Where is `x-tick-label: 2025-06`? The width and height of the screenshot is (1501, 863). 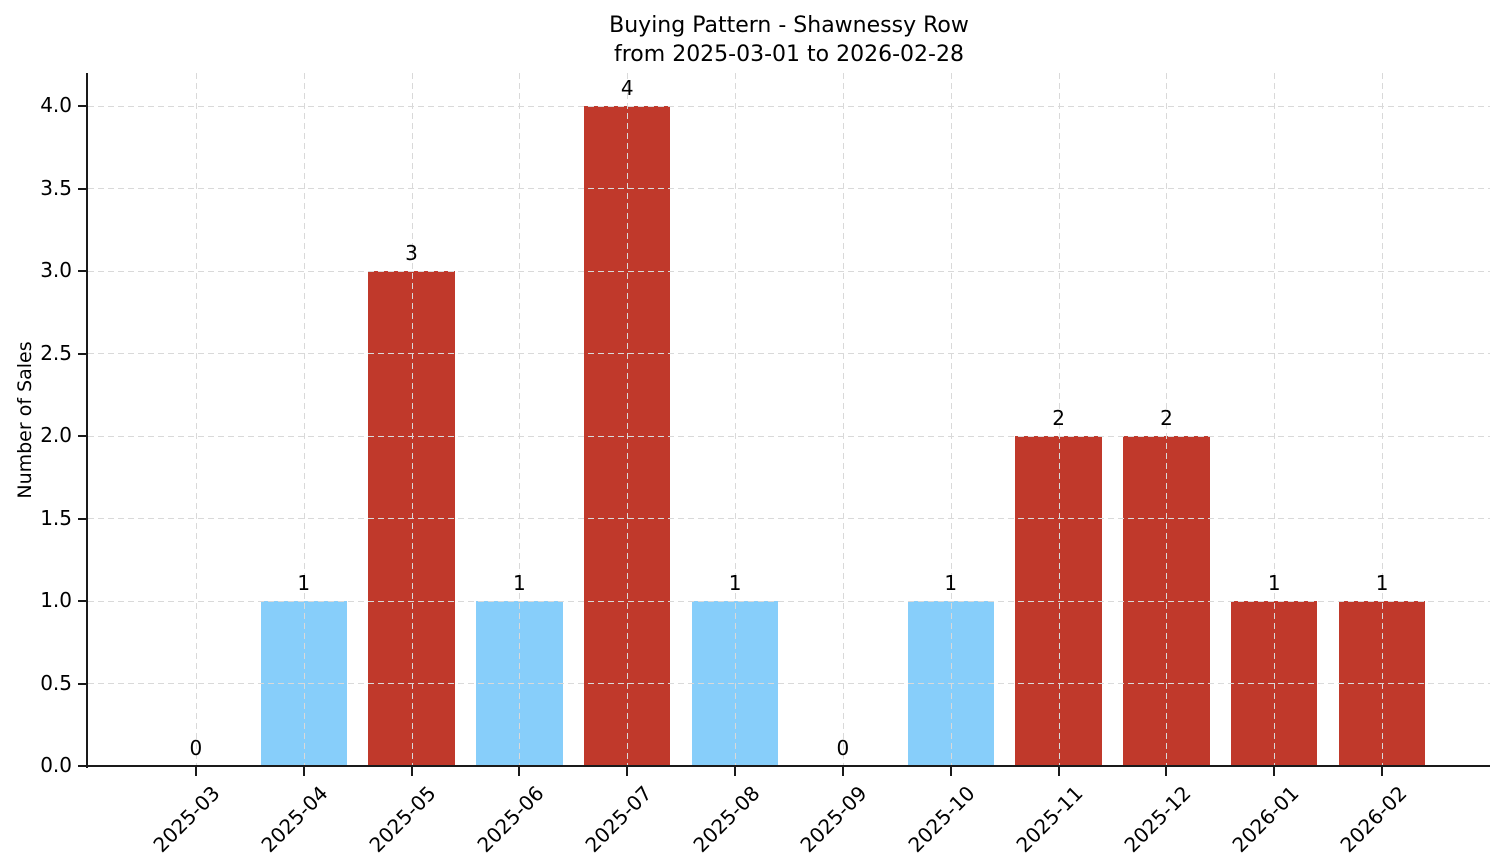
x-tick-label: 2025-06 is located at coordinates (510, 819).